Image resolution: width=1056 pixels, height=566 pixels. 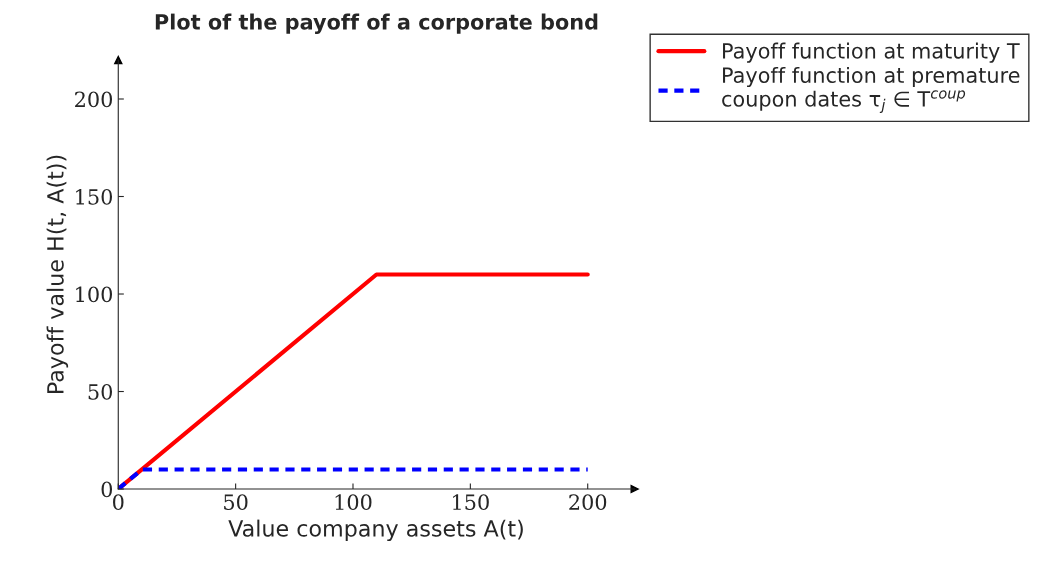 I want to click on x-axis-title: Value company assets A(t), so click(x=375, y=530).